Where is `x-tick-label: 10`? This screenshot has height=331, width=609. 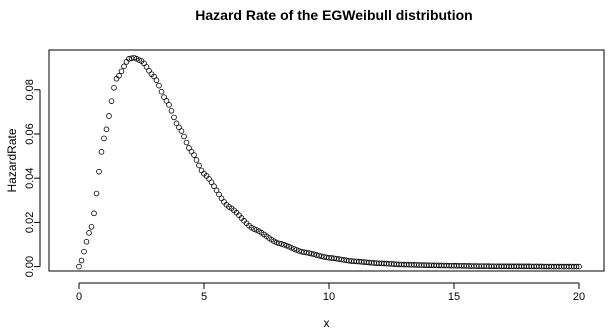 x-tick-label: 10 is located at coordinates (329, 297).